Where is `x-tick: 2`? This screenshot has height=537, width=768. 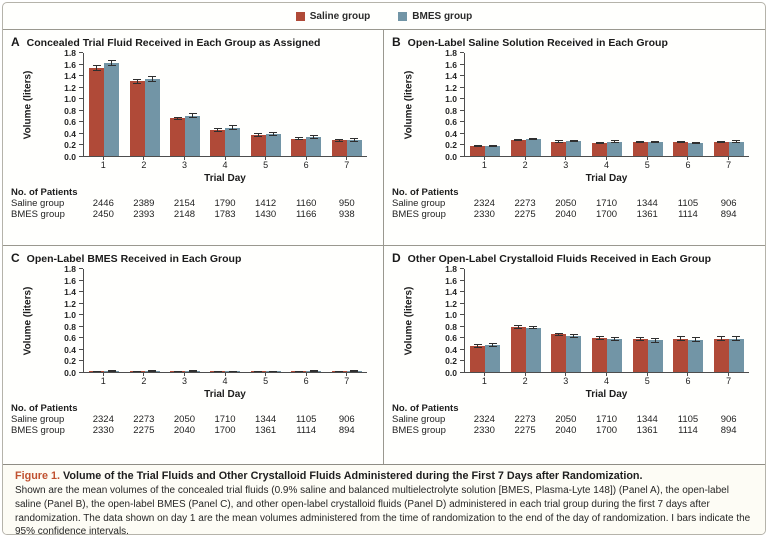 x-tick: 2 is located at coordinates (525, 380).